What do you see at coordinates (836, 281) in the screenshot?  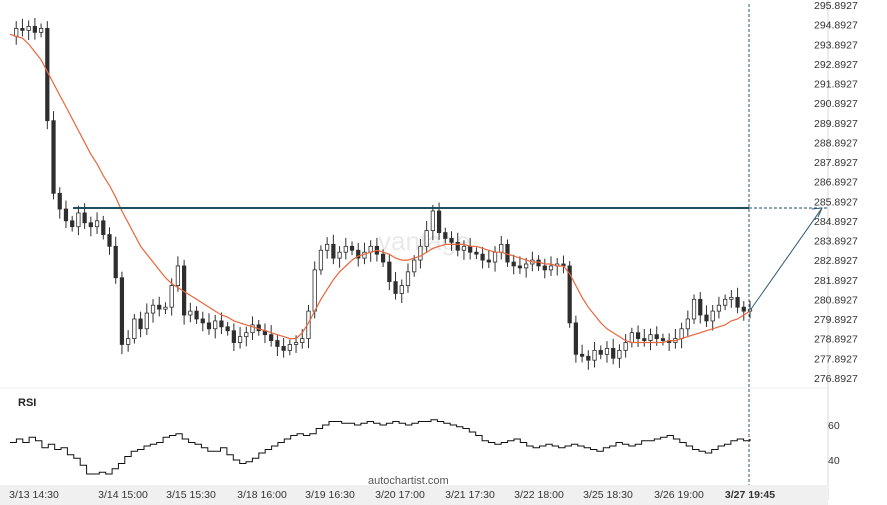 I see `price-tick-label: 281.8927` at bounding box center [836, 281].